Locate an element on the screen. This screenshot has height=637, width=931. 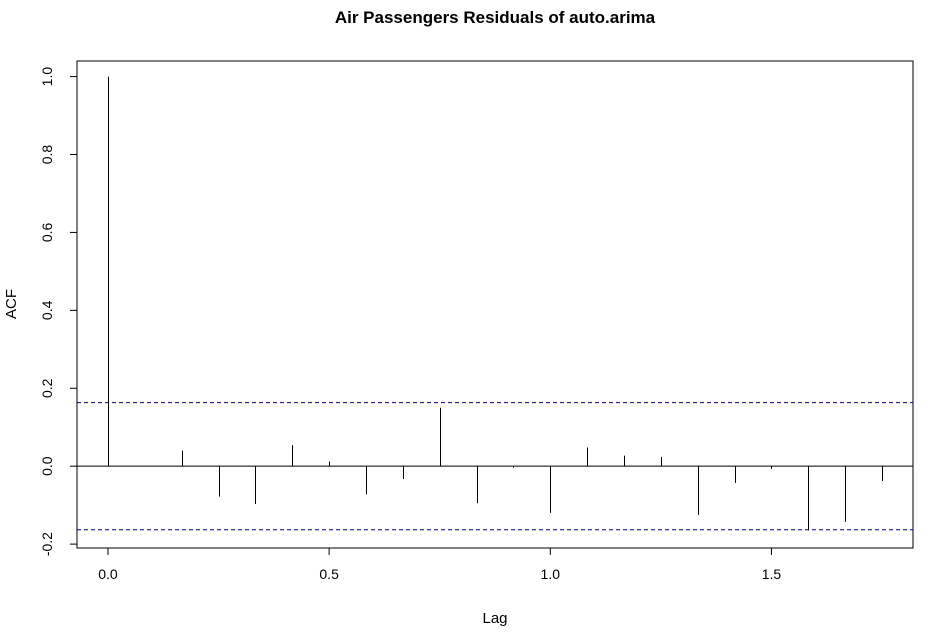
y-tick-label: 1.0 is located at coordinates (47, 77).